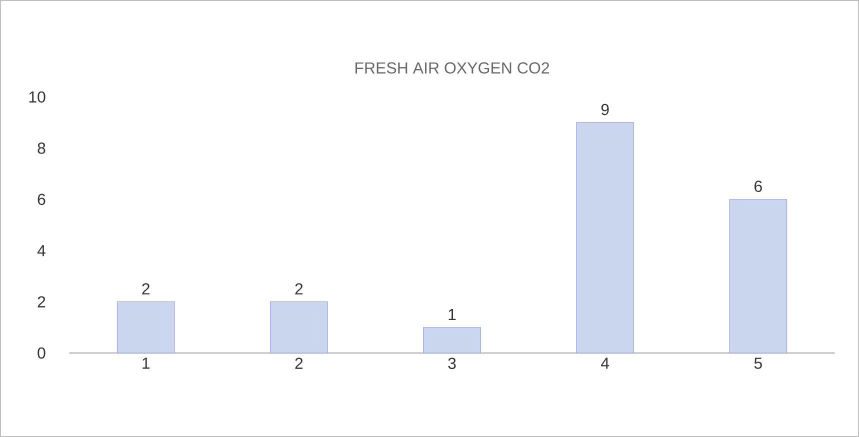 The width and height of the screenshot is (859, 437). What do you see at coordinates (42, 353) in the screenshot?
I see `y-tick-label: 0` at bounding box center [42, 353].